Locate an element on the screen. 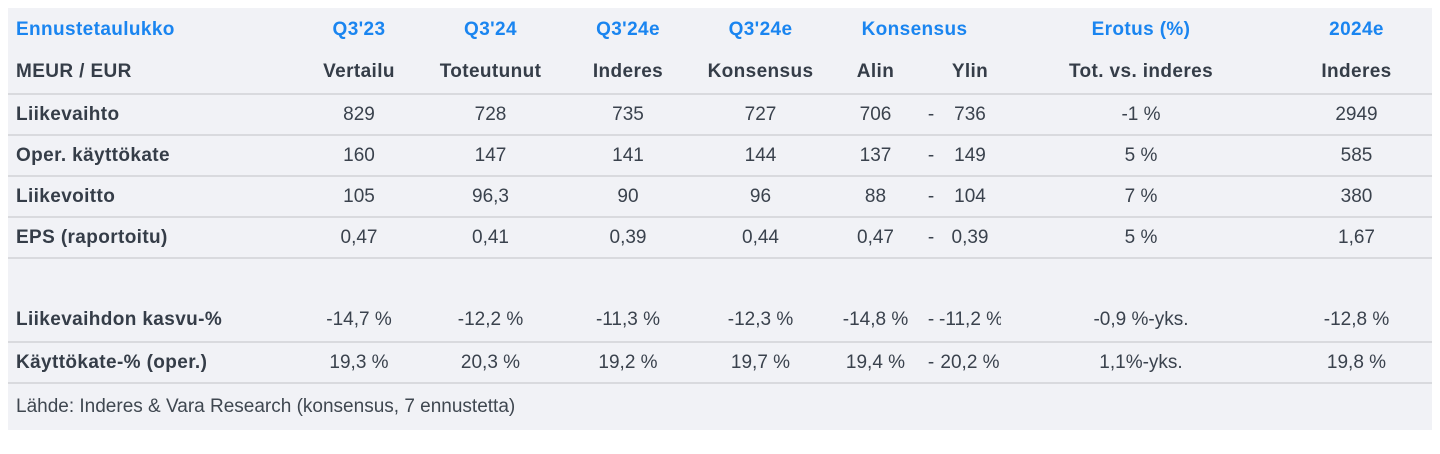 The height and width of the screenshot is (454, 1440). row-label: Oper. käyttökate is located at coordinates (154, 155).